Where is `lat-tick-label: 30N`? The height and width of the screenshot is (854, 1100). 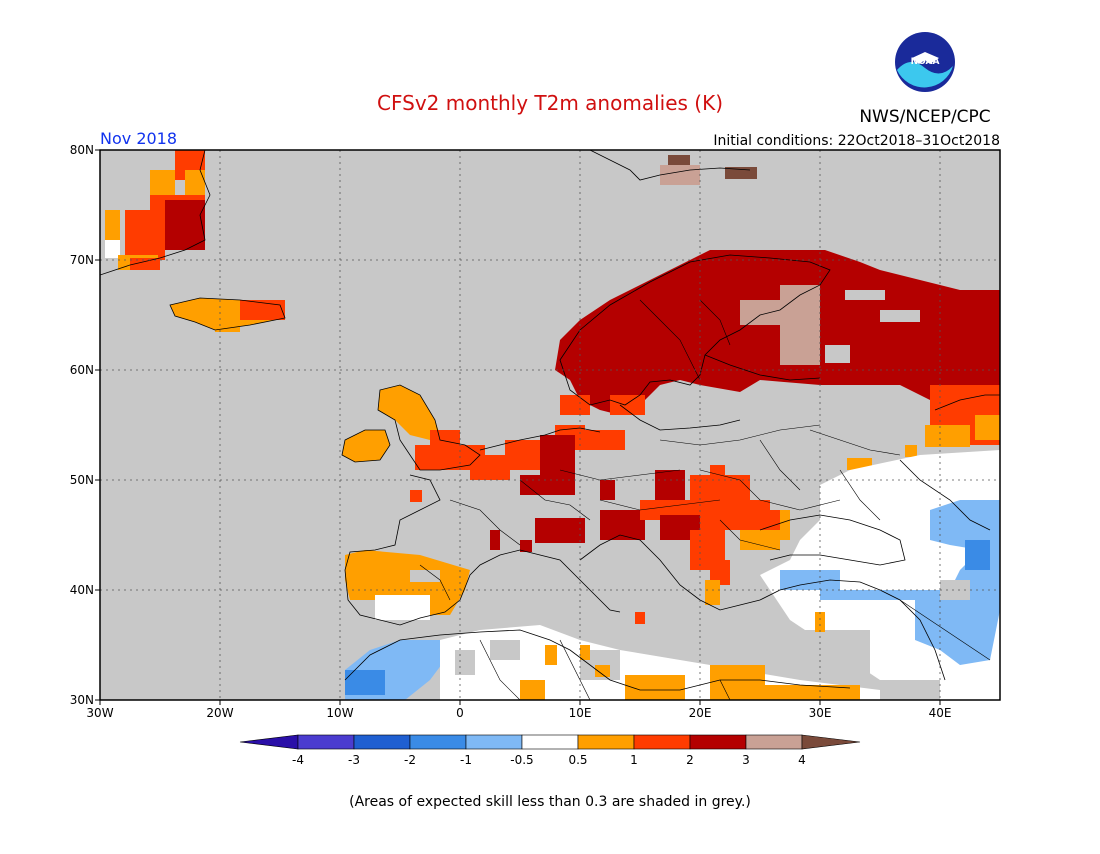
lat-tick-label: 30N is located at coordinates (82, 700).